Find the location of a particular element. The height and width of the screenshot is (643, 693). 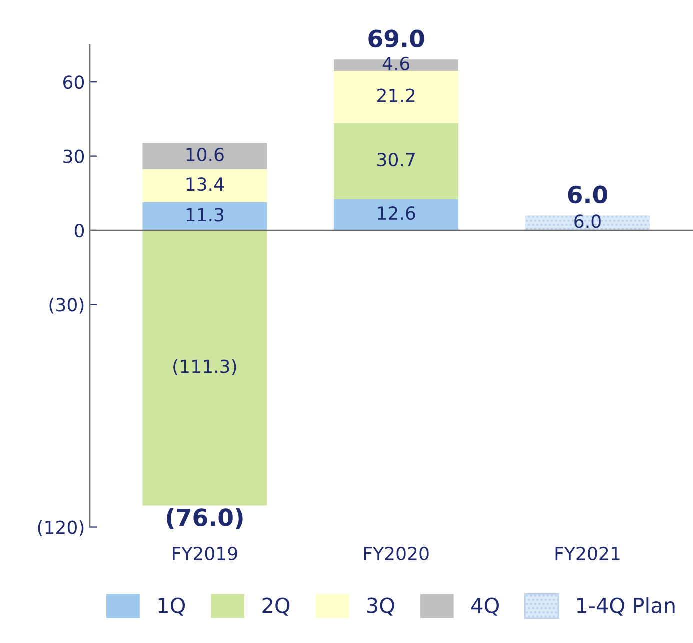

legend-label: 4Q is located at coordinates (485, 607).